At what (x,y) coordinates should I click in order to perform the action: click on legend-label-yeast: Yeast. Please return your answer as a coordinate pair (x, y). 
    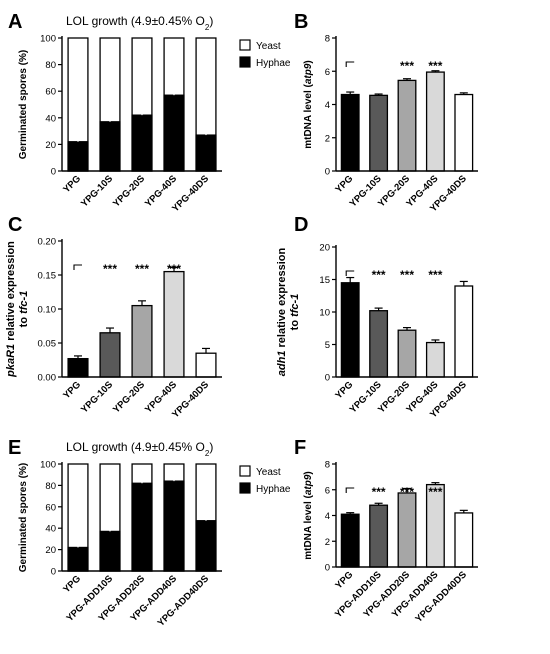
    Looking at the image, I should click on (268, 46).